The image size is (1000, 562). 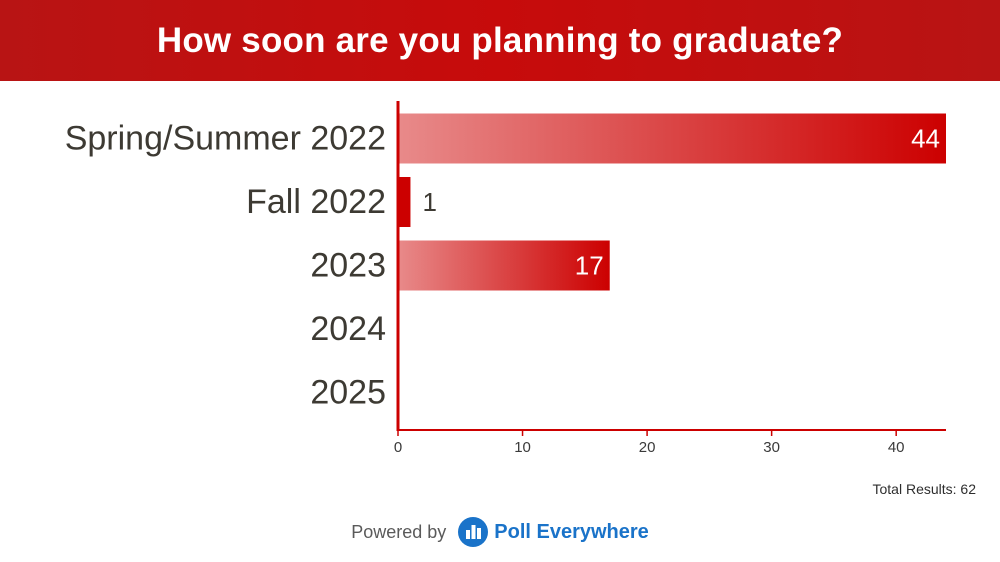 I want to click on value-label-fall-2022: 1, so click(x=429, y=202).